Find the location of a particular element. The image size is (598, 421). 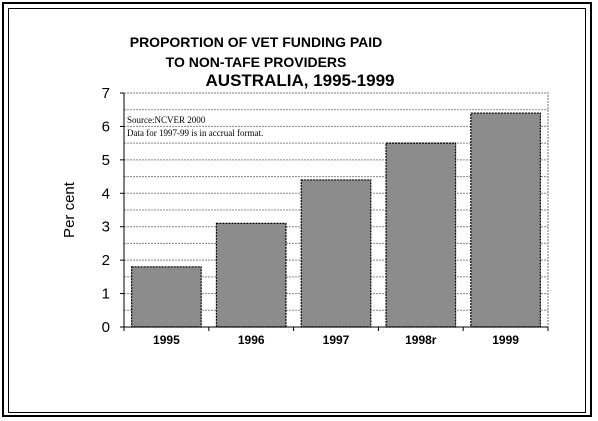

accrual-note: Data for 1997-99 is in accrual format. is located at coordinates (195, 133).